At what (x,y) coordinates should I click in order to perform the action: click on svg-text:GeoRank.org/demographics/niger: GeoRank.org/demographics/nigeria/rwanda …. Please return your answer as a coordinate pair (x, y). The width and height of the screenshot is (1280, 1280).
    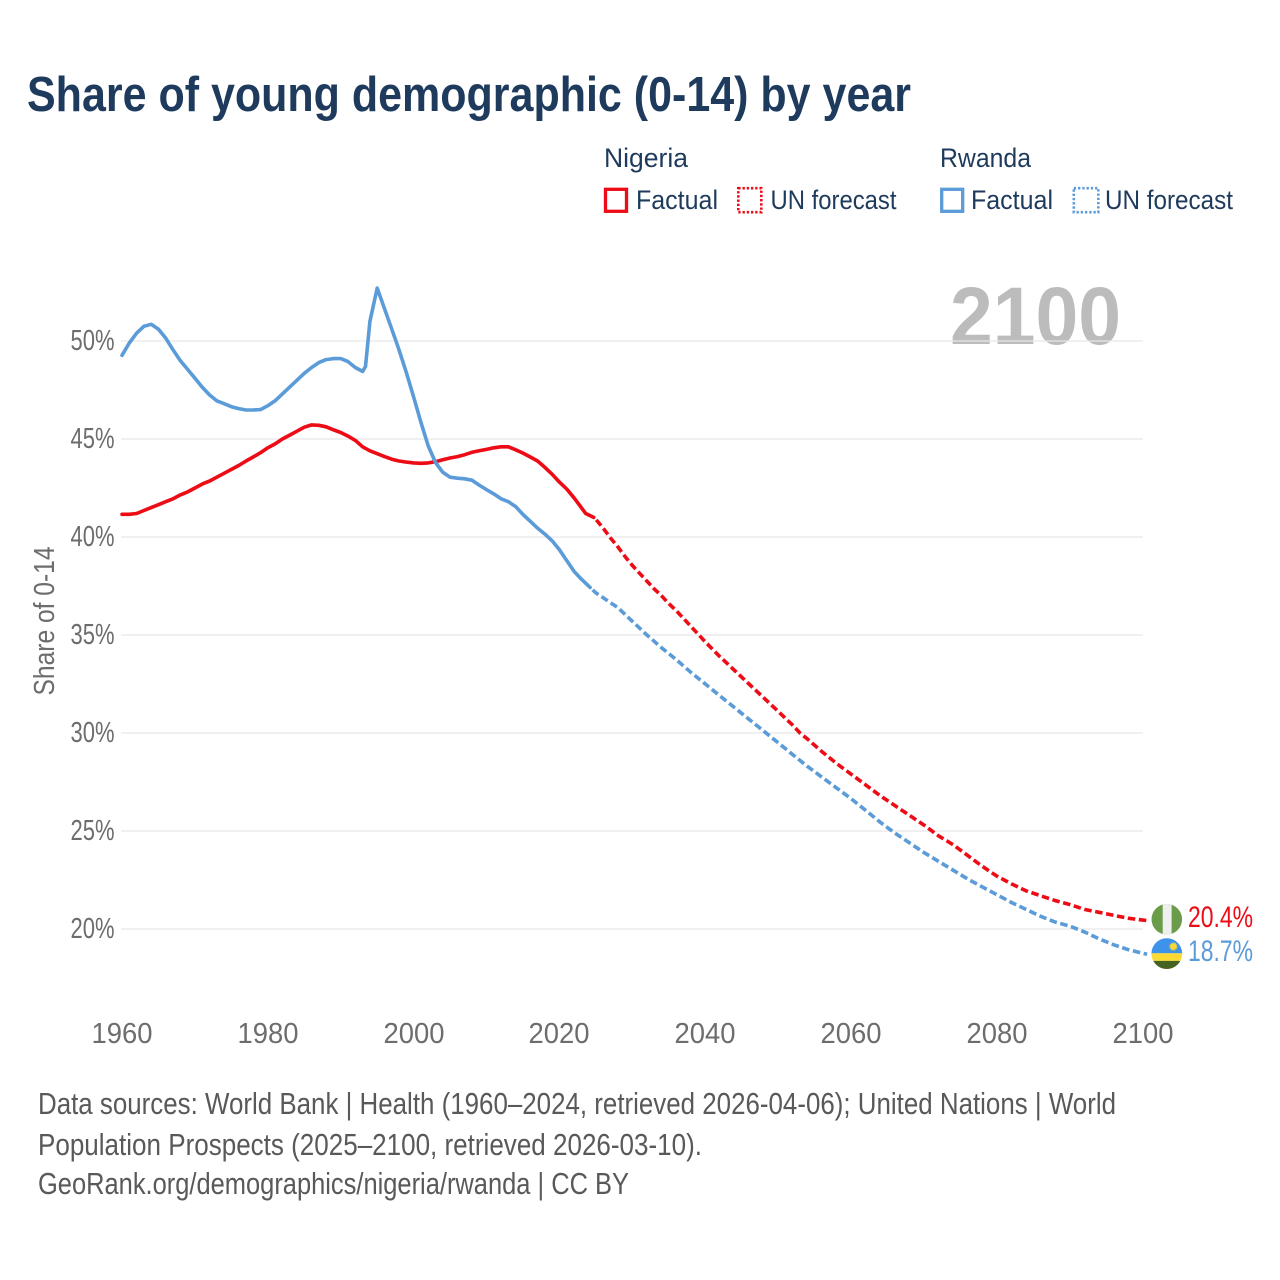
    Looking at the image, I should click on (333, 1183).